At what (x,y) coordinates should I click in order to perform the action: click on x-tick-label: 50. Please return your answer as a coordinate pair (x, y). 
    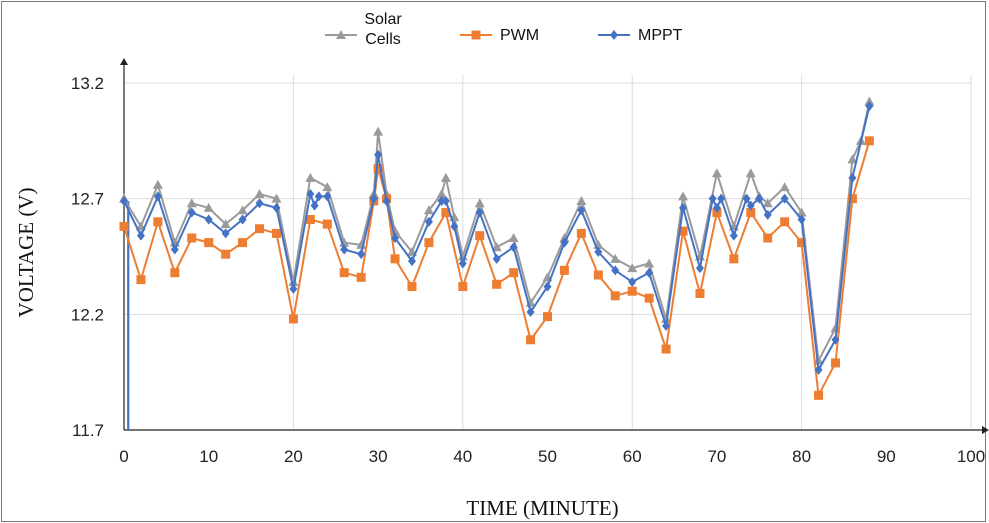
    Looking at the image, I should click on (547, 456).